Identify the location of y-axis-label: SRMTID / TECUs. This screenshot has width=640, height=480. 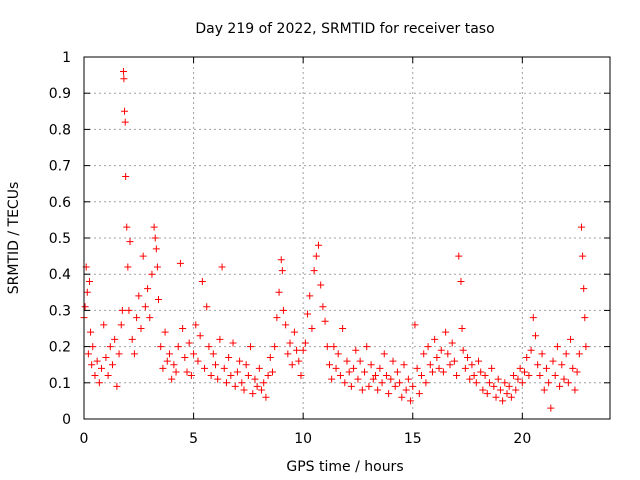
(14, 238).